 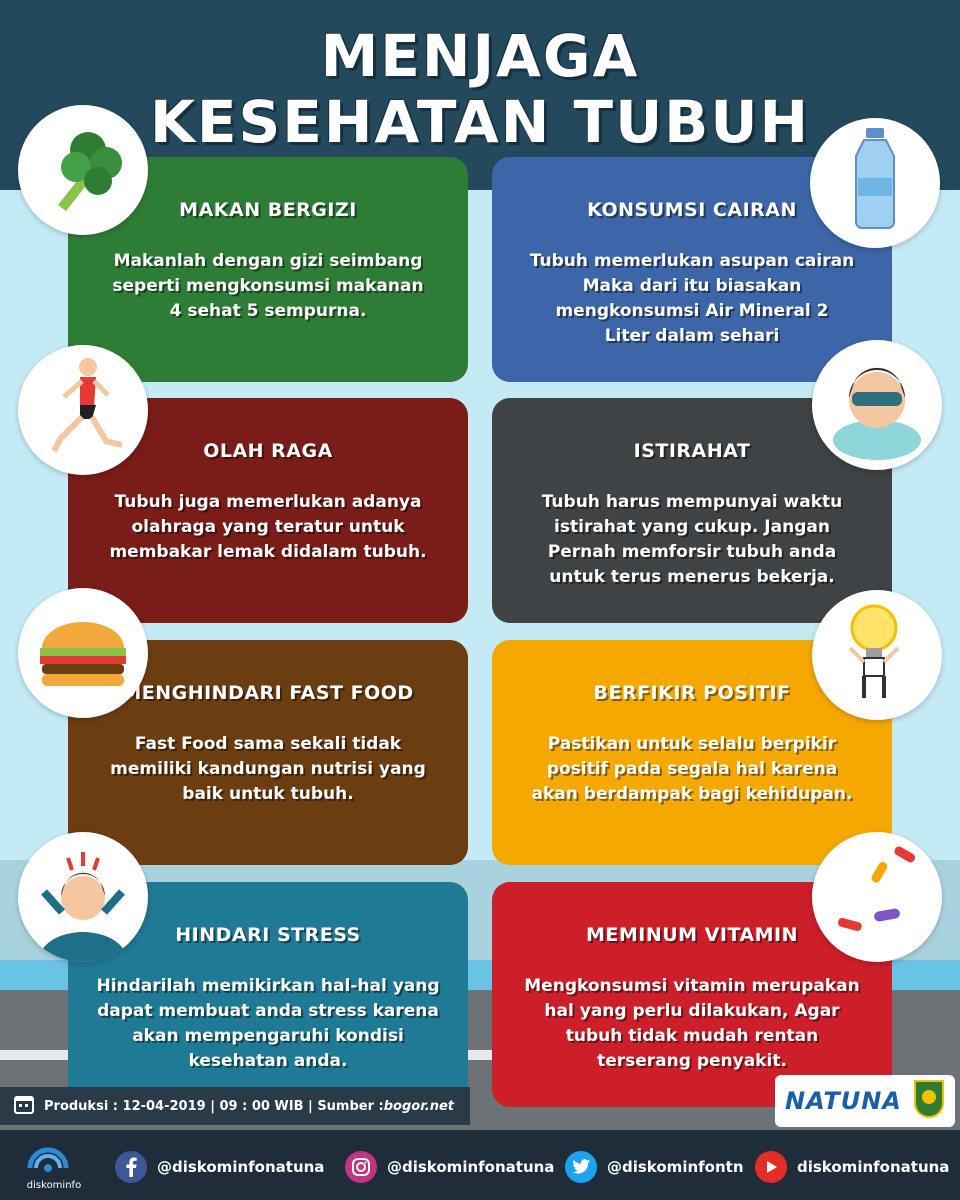 What do you see at coordinates (843, 1101) in the screenshot?
I see `brand-name: NATUNA` at bounding box center [843, 1101].